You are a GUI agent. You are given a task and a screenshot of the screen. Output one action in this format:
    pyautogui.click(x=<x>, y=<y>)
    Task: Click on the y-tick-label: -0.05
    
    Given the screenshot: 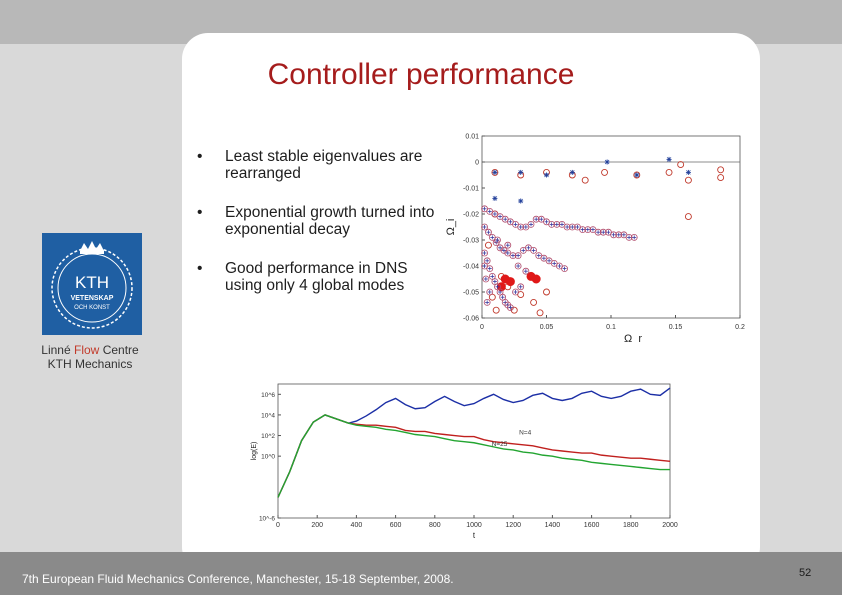 What is the action you would take?
    pyautogui.click(x=471, y=293)
    